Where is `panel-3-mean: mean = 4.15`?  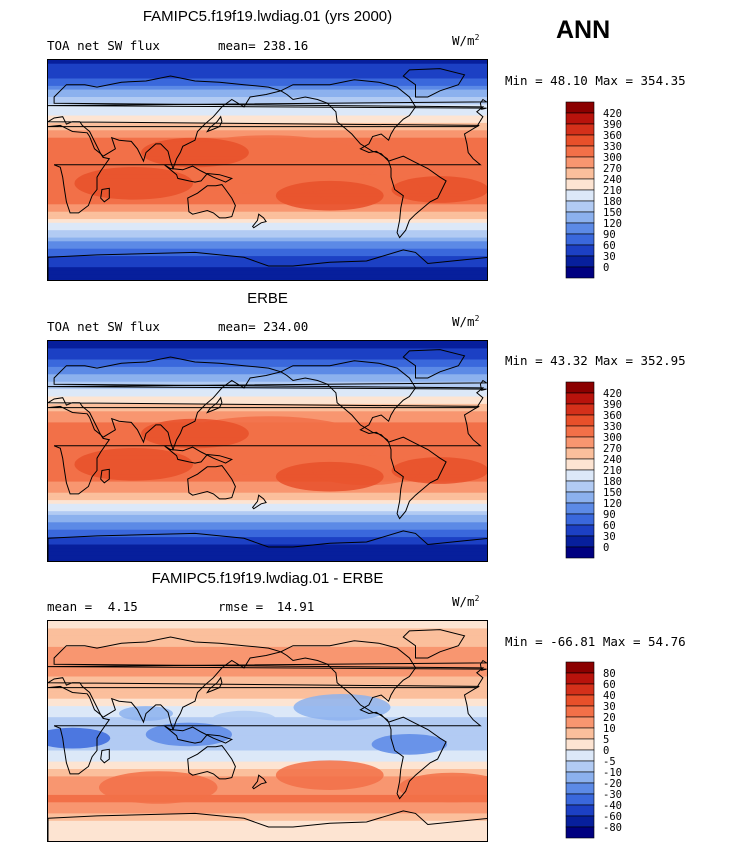 panel-3-mean: mean = 4.15 is located at coordinates (92, 606).